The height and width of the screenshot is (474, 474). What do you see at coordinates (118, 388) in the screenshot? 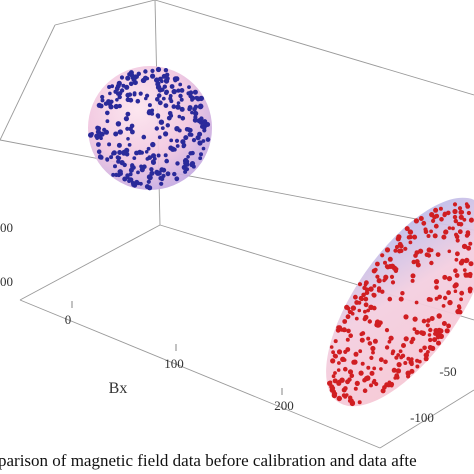
I see `x-axis-label: Bx` at bounding box center [118, 388].